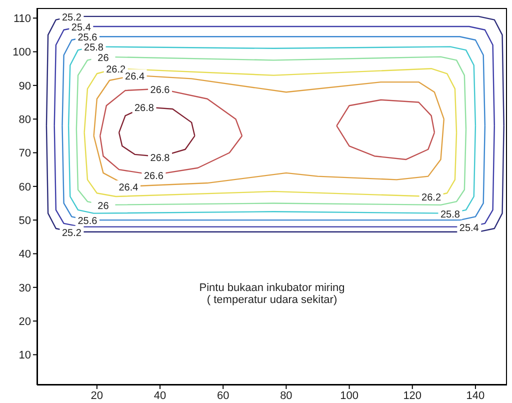  I want to click on annotation: Pintu bukaan inkubator miring ( temperatur udara sekitar), so click(272, 294).